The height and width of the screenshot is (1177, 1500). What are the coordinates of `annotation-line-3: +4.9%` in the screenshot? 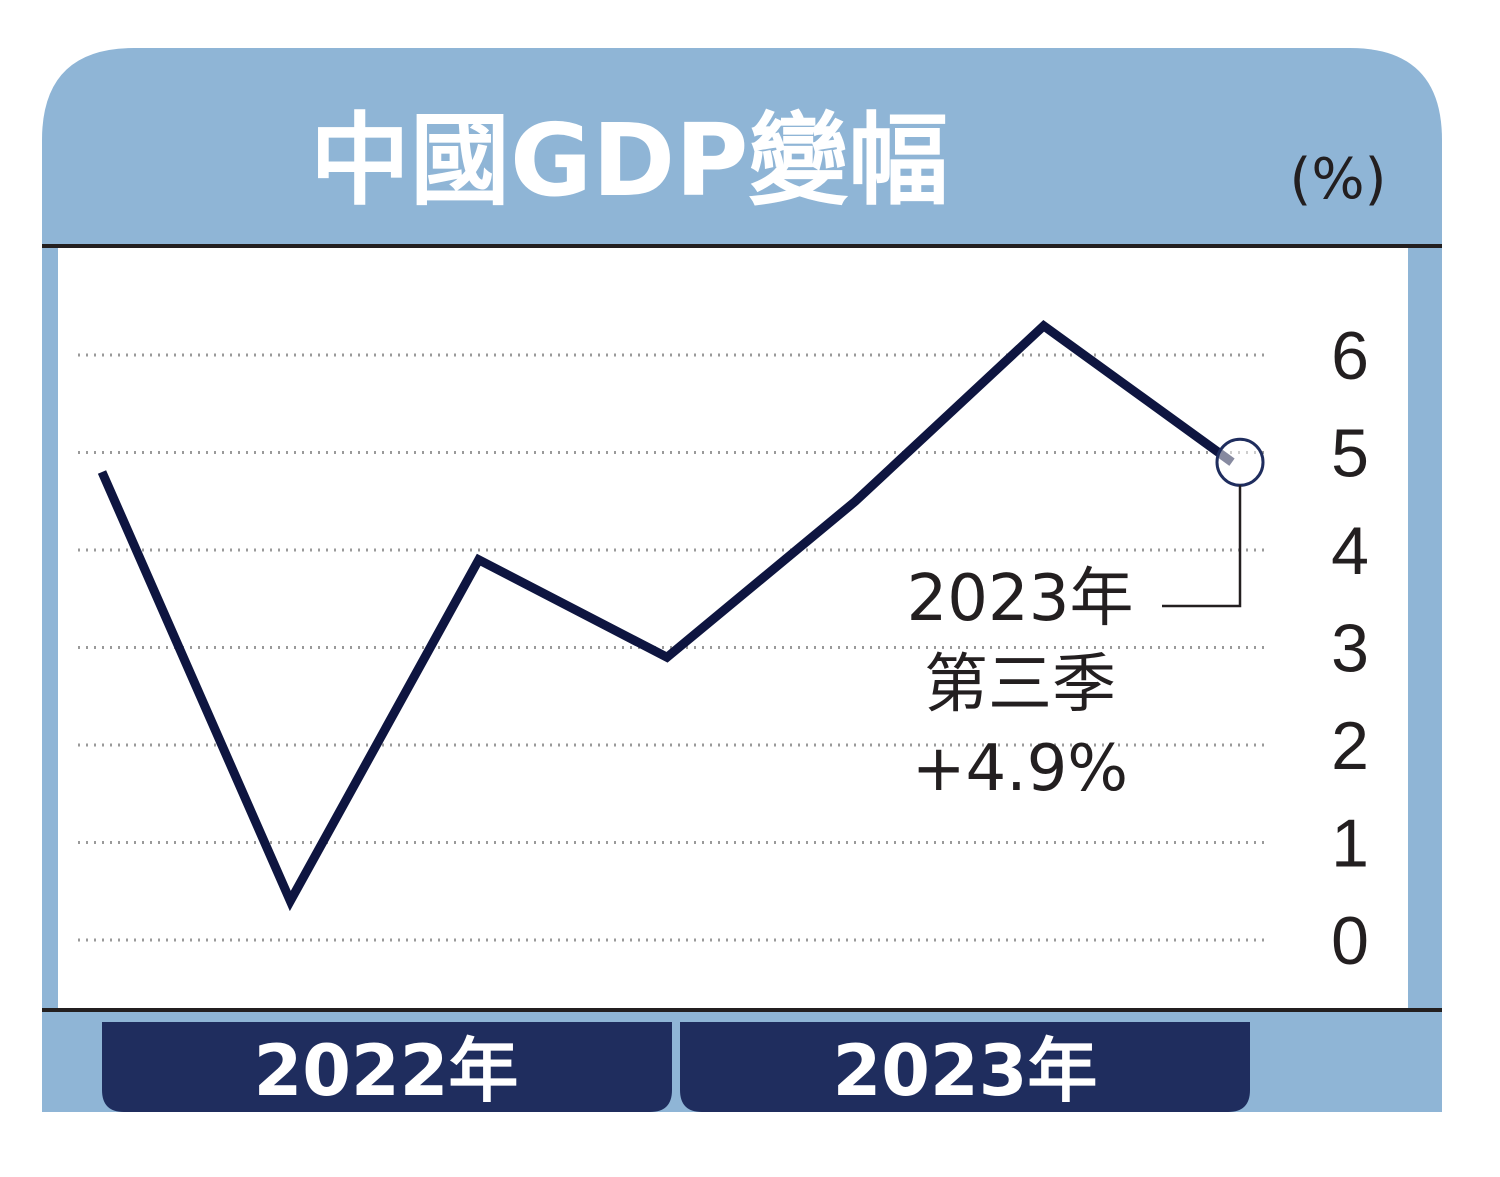 It's located at (1020, 769).